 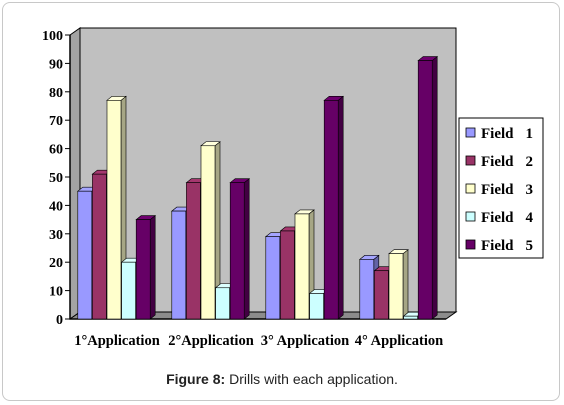 What do you see at coordinates (530, 134) in the screenshot?
I see `legend-number: 1` at bounding box center [530, 134].